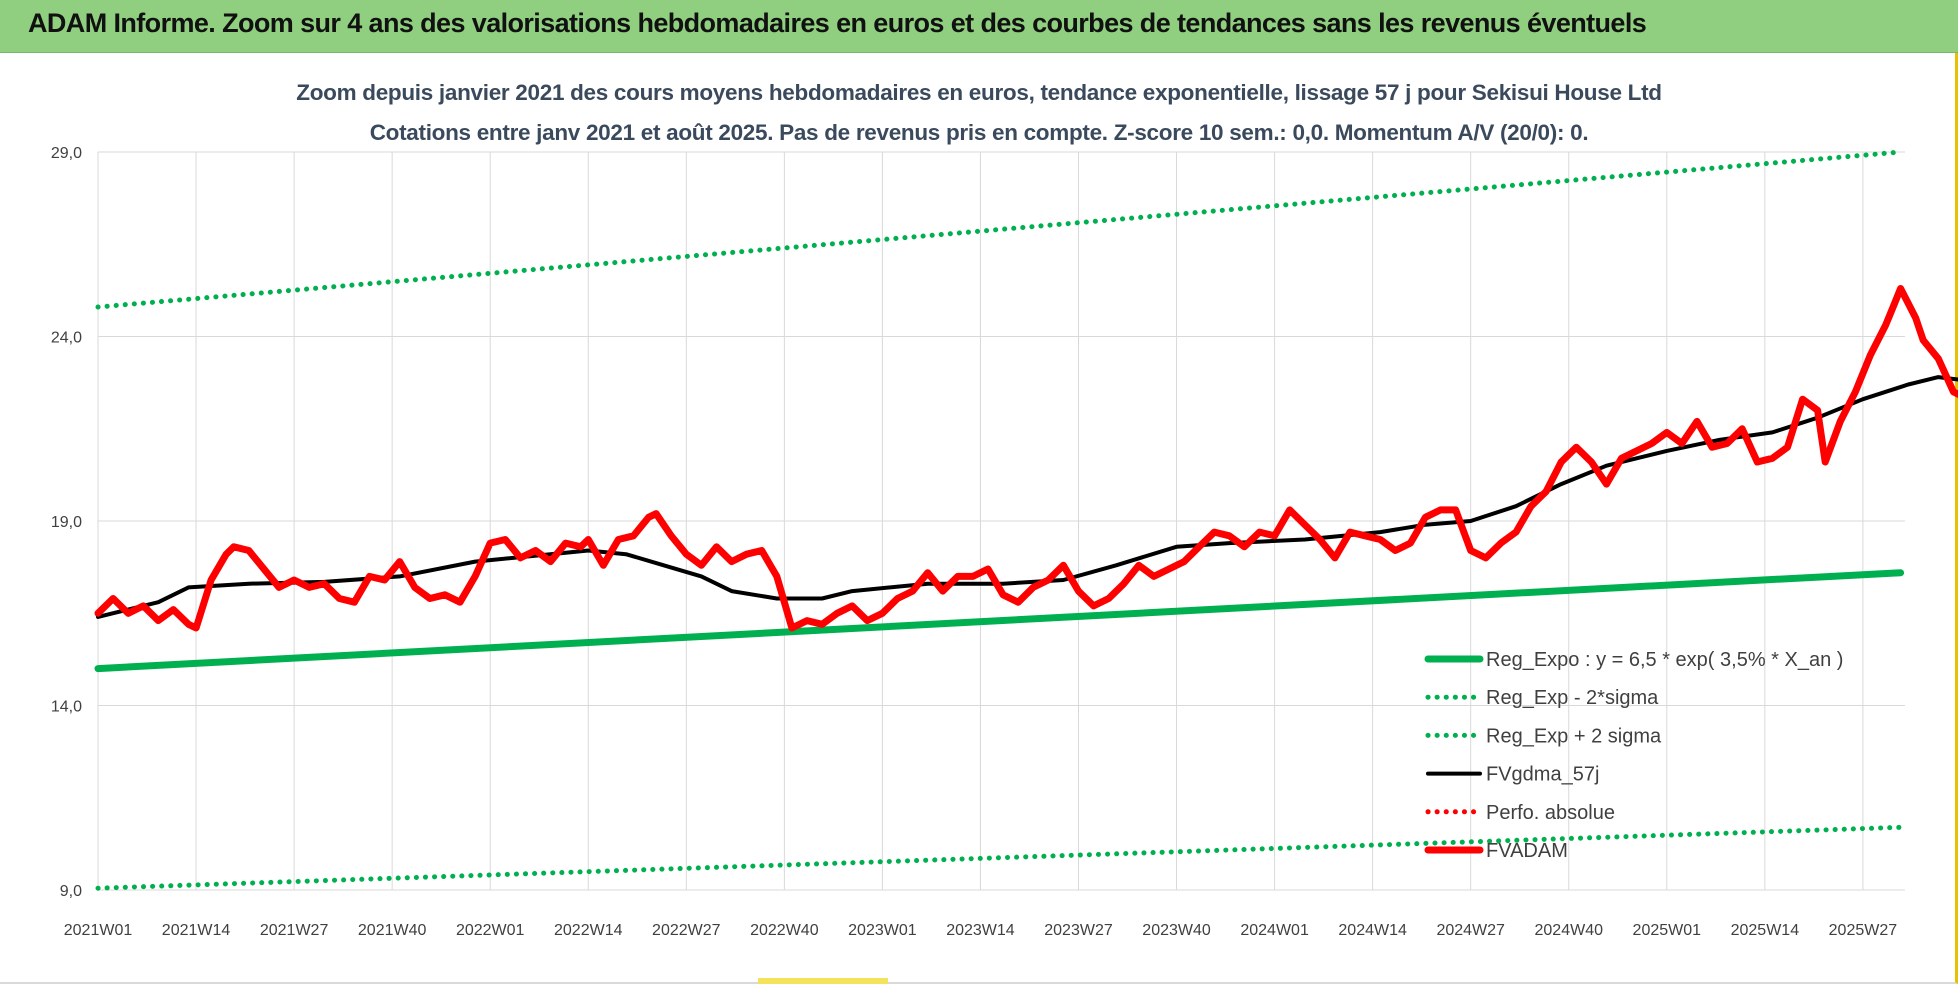  What do you see at coordinates (66, 338) in the screenshot?
I see `y-tick-label: 24,0` at bounding box center [66, 338].